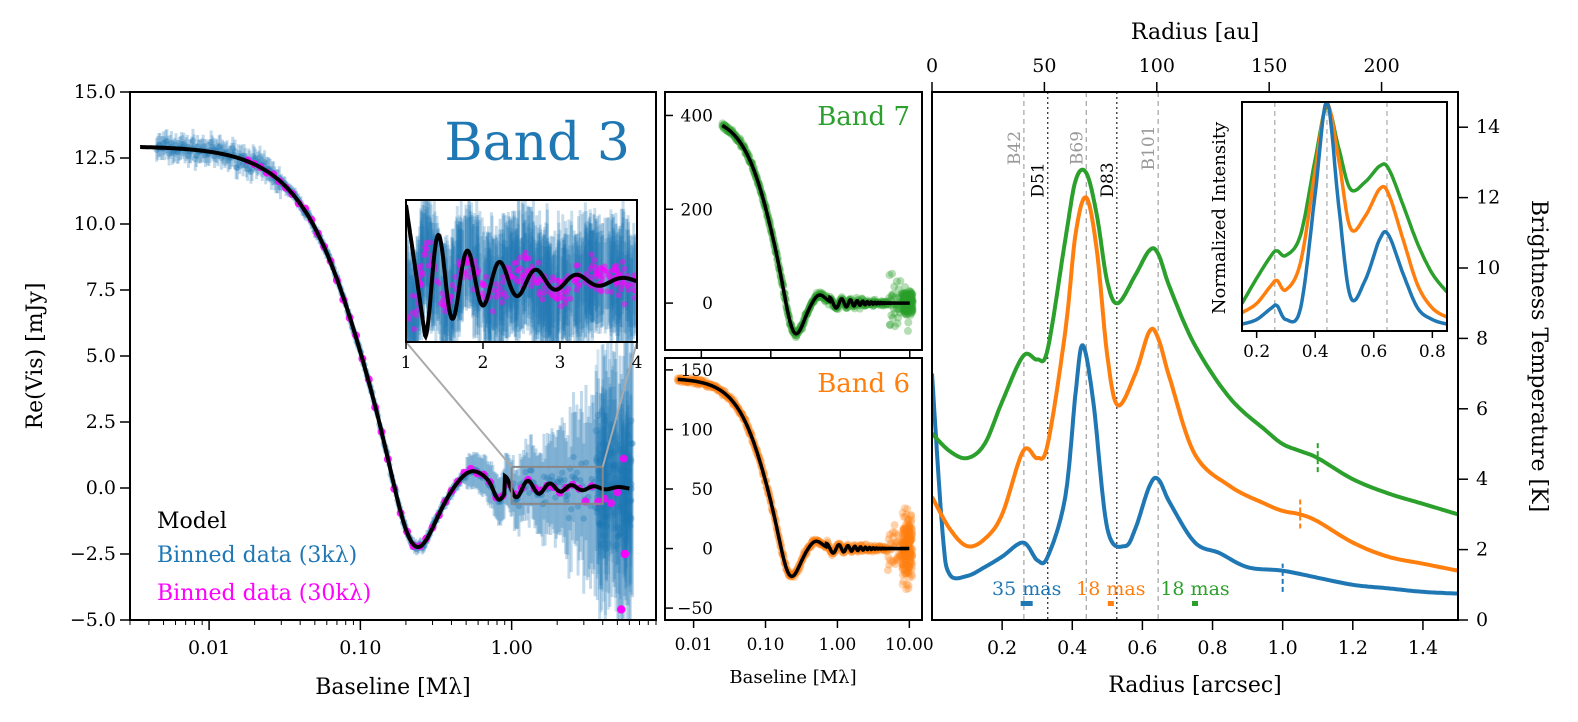 This screenshot has height=722, width=1578. Describe the element at coordinates (1423, 648) in the screenshot. I see `x-tick-label: 1.4` at that location.